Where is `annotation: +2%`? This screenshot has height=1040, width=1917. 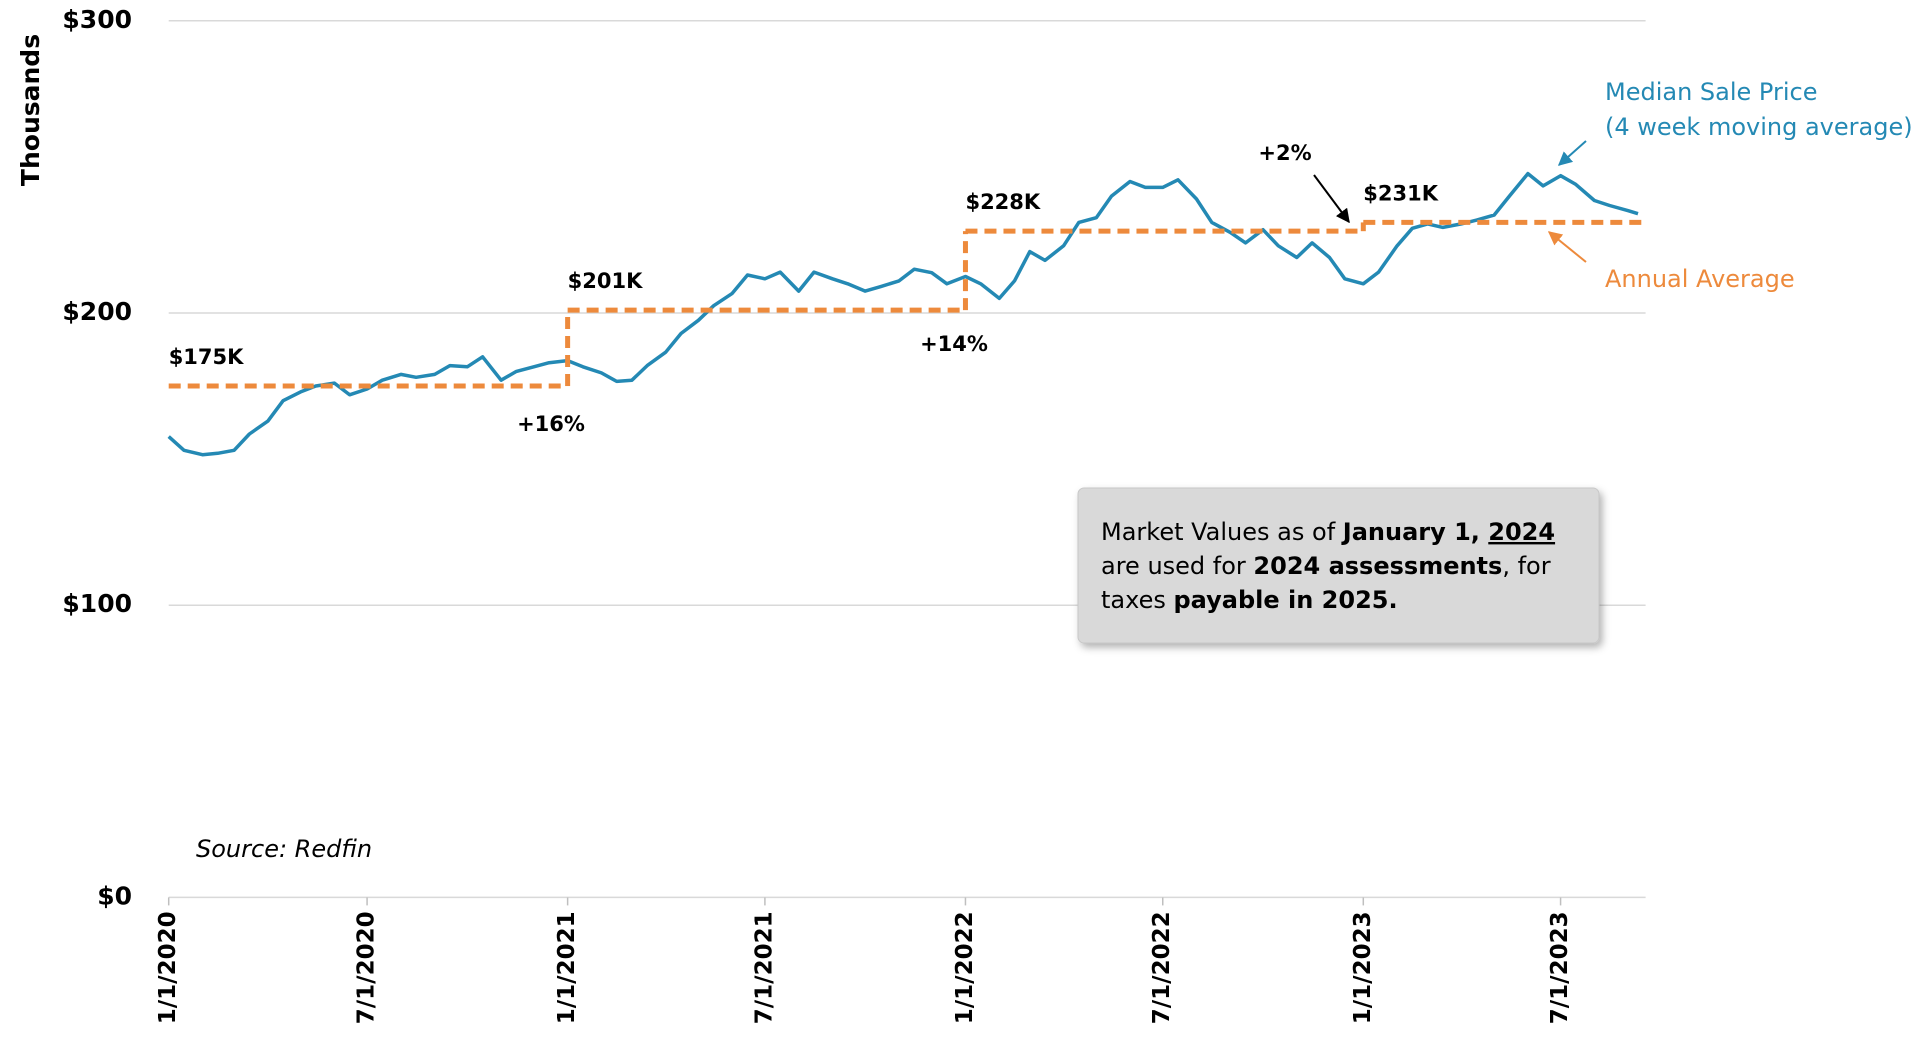
annotation: +2% is located at coordinates (1284, 153).